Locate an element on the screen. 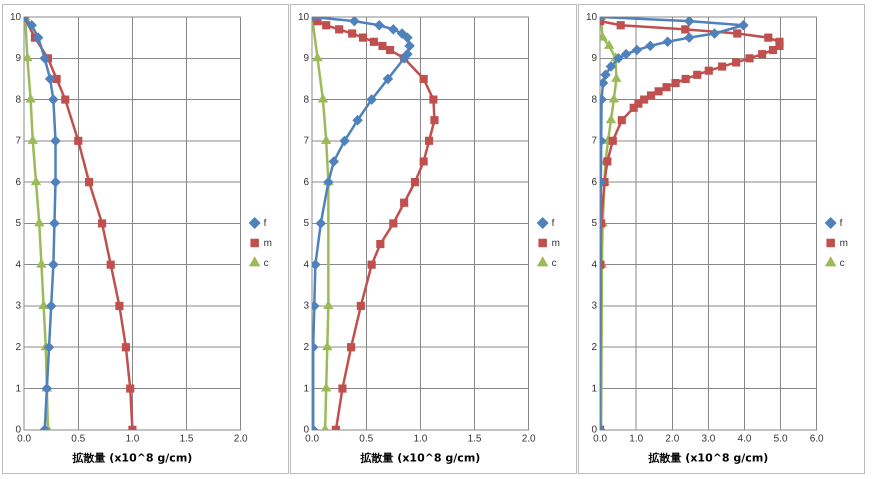  x-tick-label: 5.0 is located at coordinates (781, 439).